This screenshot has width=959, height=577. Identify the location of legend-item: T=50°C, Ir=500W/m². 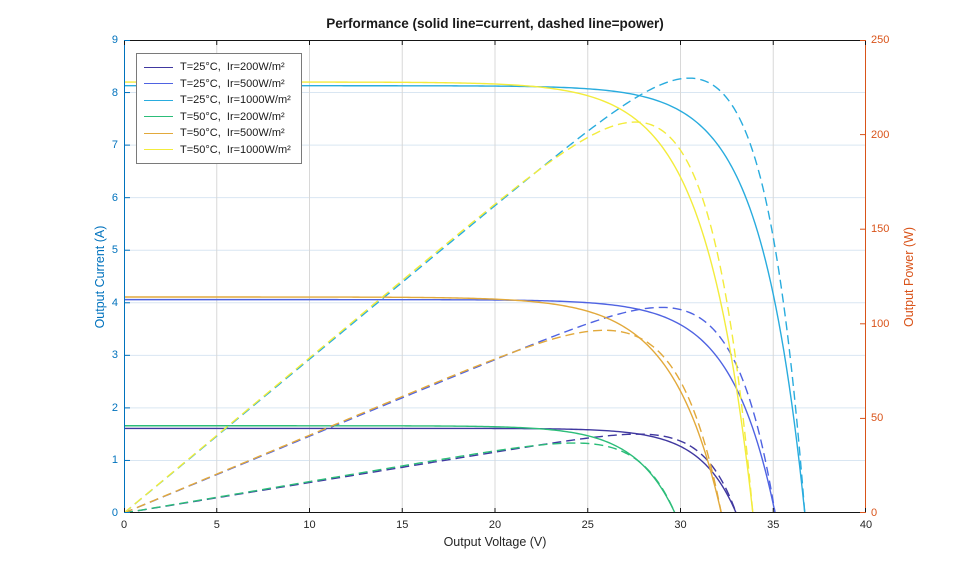
(217, 133).